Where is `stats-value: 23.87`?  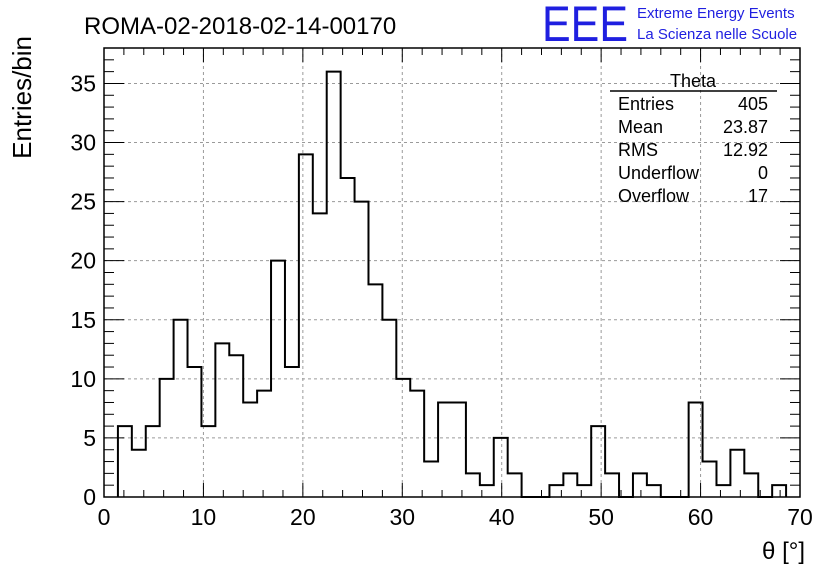 stats-value: 23.87 is located at coordinates (745, 127).